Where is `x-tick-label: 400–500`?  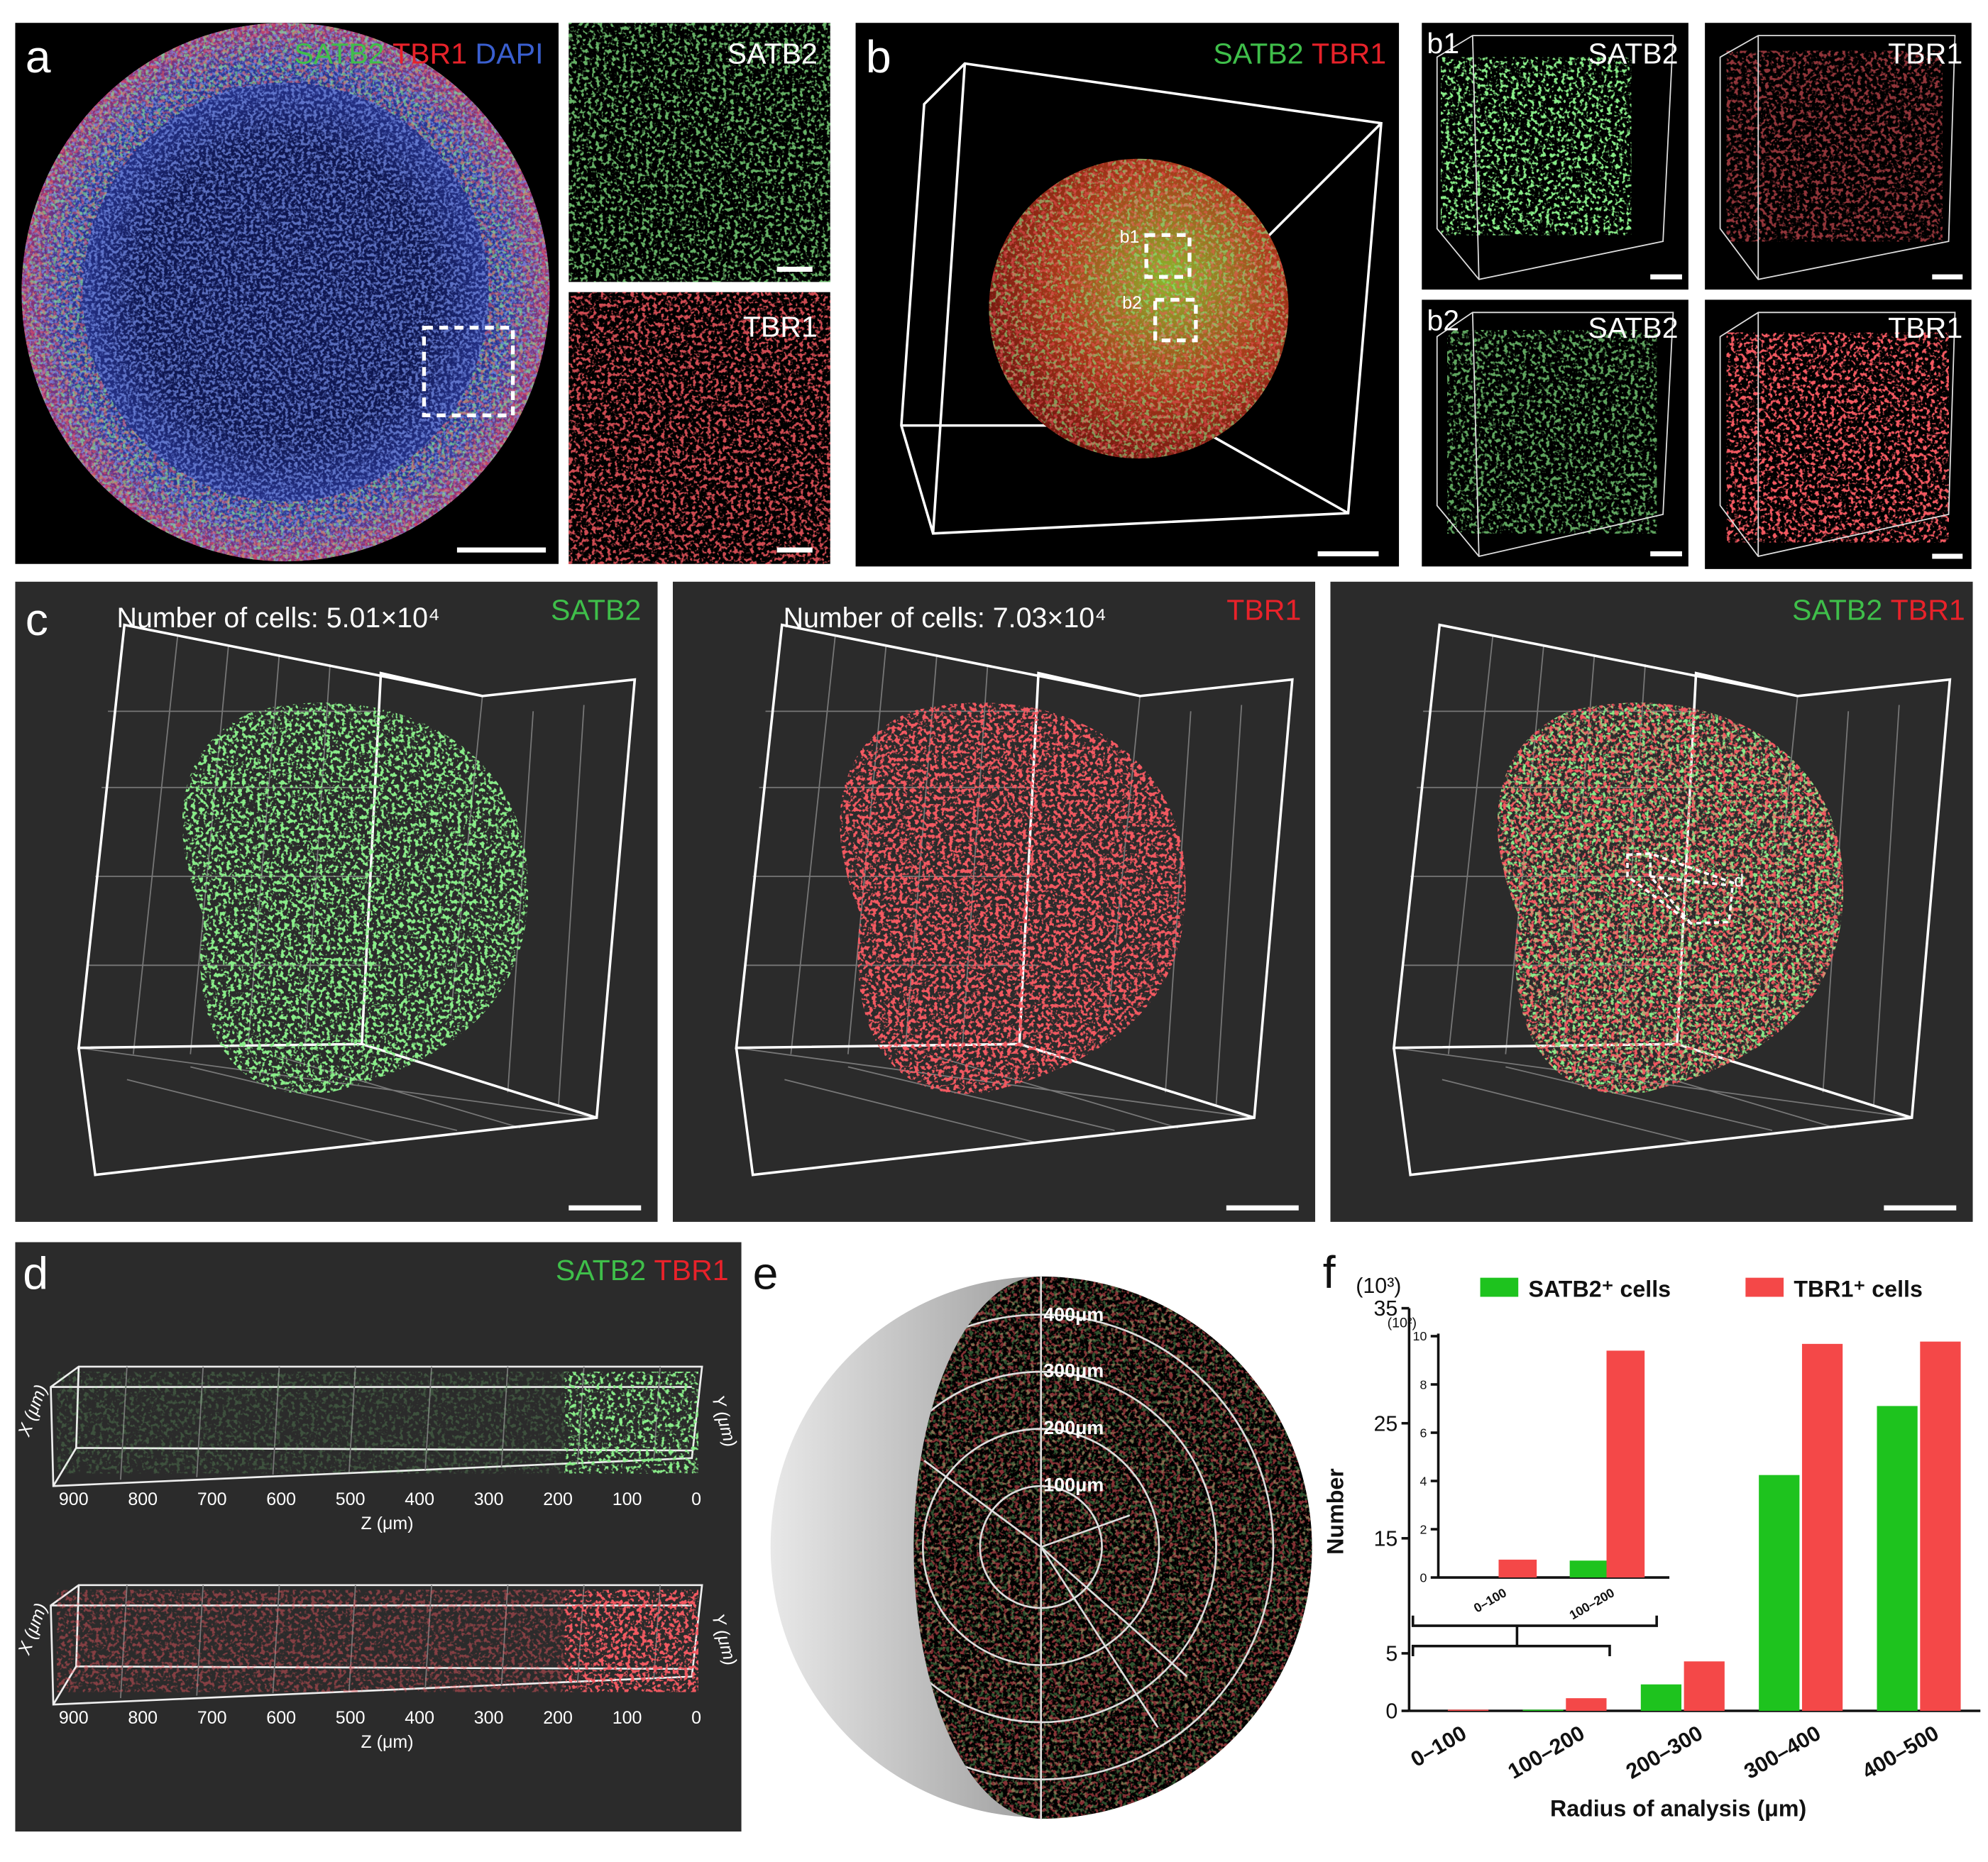
x-tick-label: 400–500 is located at coordinates (1900, 1753).